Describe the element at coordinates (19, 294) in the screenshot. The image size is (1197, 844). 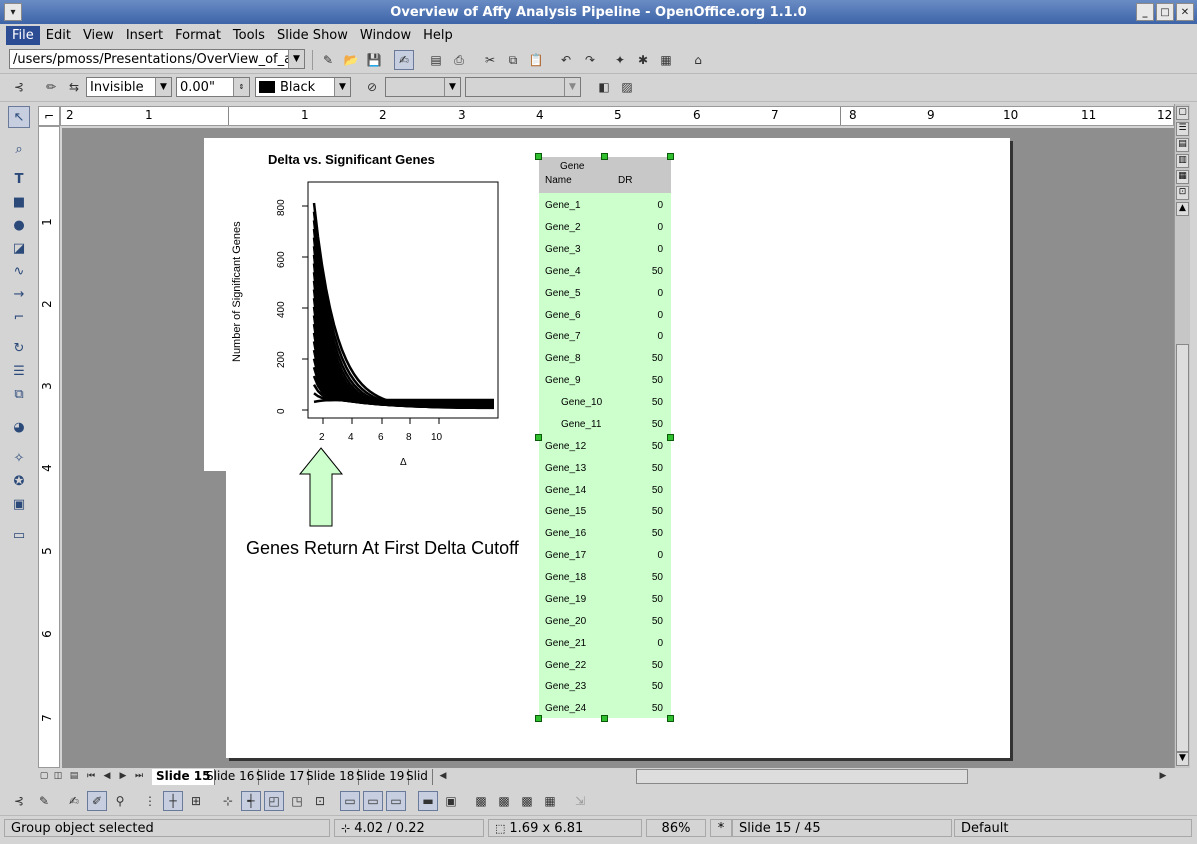
I see `line-arrow-icon: →` at that location.